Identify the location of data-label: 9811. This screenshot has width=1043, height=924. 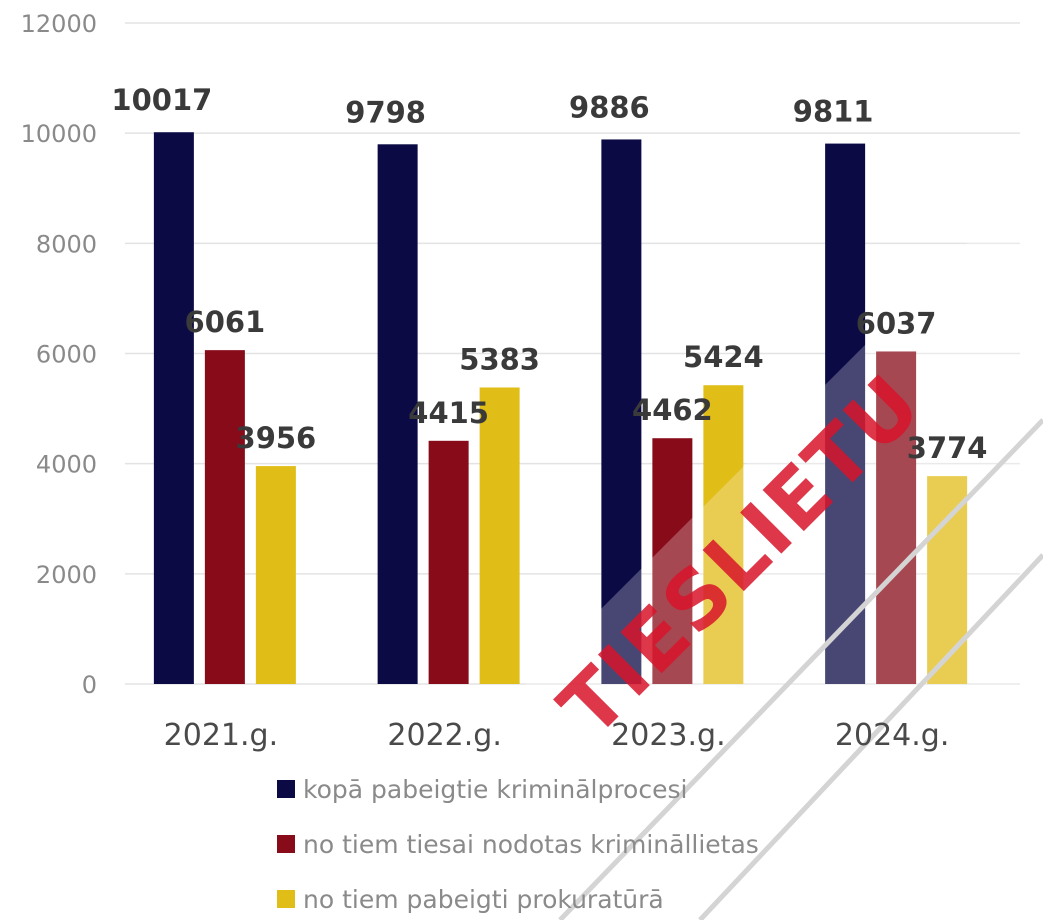
(833, 112).